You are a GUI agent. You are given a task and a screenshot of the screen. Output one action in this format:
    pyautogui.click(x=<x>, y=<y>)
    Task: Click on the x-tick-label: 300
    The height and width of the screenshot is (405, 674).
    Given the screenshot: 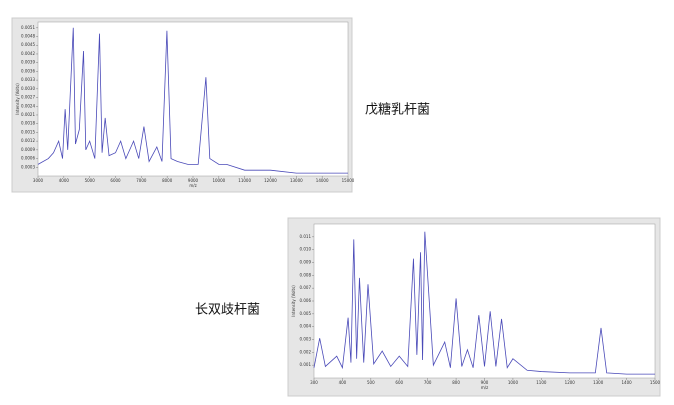 What is the action you would take?
    pyautogui.click(x=314, y=382)
    